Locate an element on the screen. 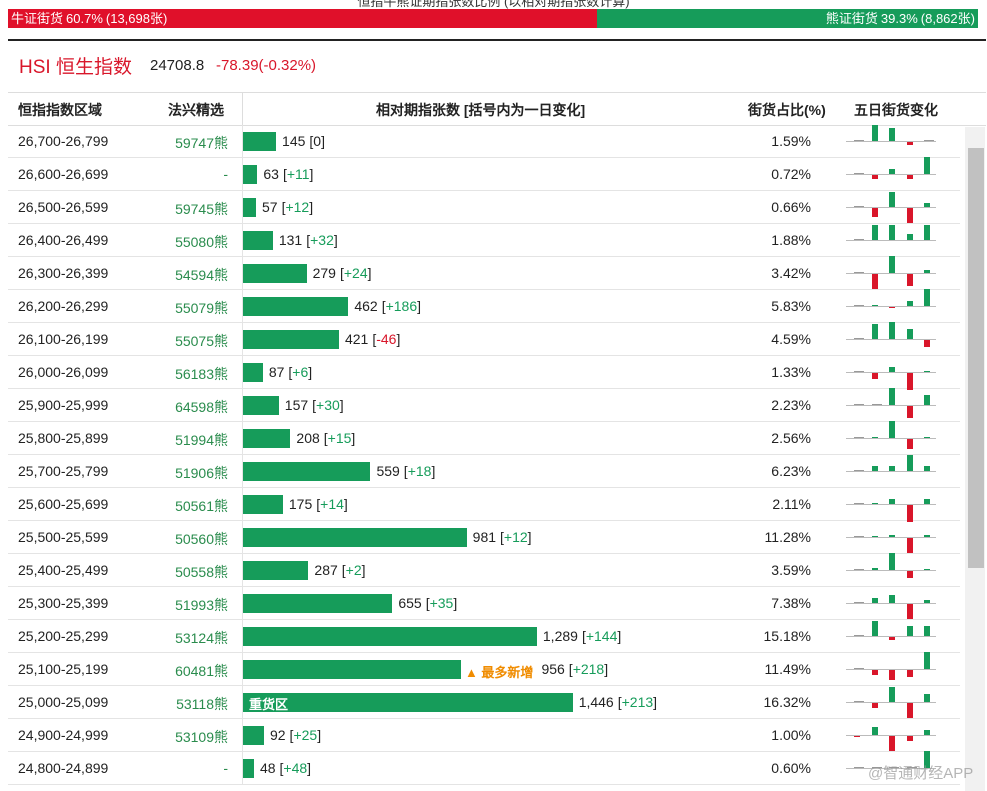 Image resolution: width=987 pixels, height=791 pixels. range: 25,800-25,899 is located at coordinates (63, 438).